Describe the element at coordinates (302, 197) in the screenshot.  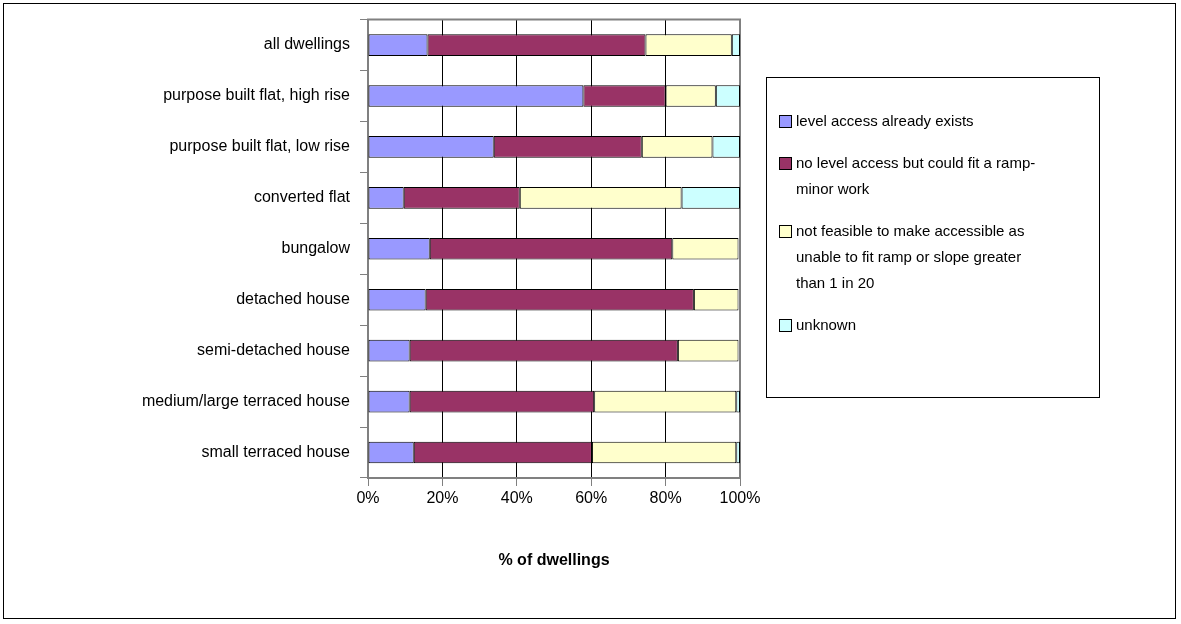
I see `y-tick-label: converted flat` at that location.